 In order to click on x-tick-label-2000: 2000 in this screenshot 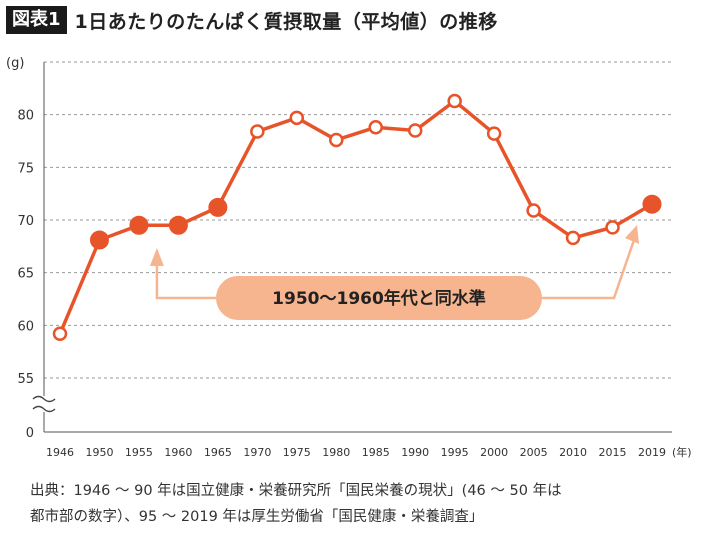, I will do `click(494, 452)`.